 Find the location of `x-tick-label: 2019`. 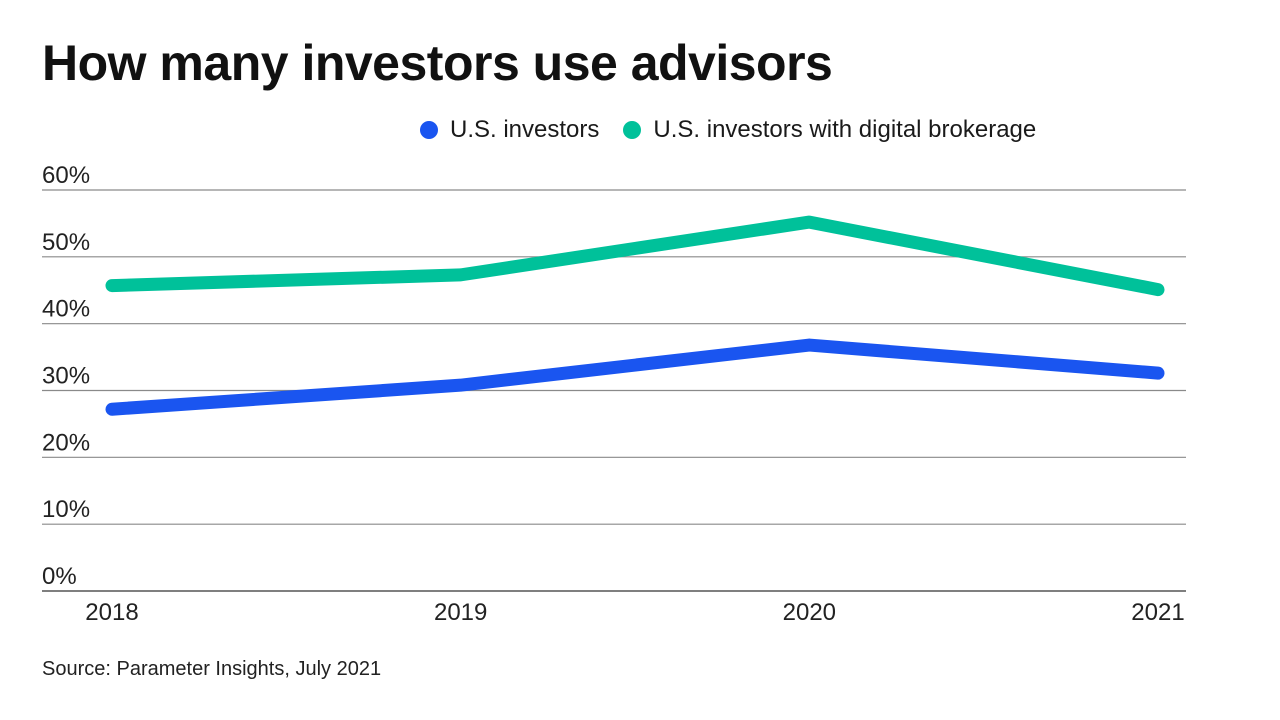

x-tick-label: 2019 is located at coordinates (460, 612).